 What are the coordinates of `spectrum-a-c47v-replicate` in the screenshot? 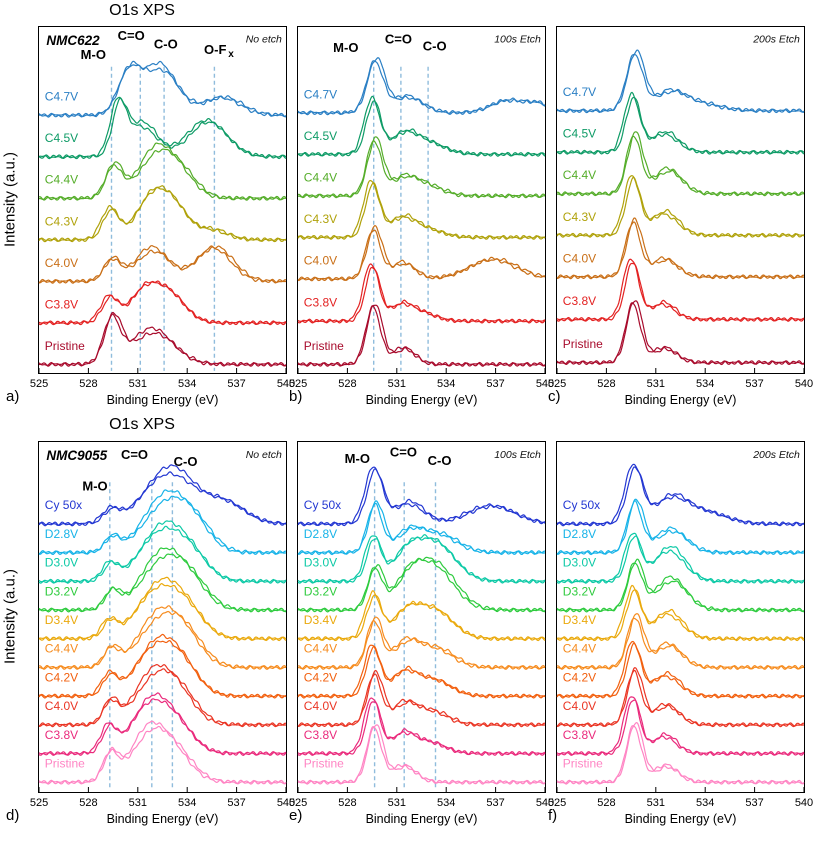 It's located at (162, 89).